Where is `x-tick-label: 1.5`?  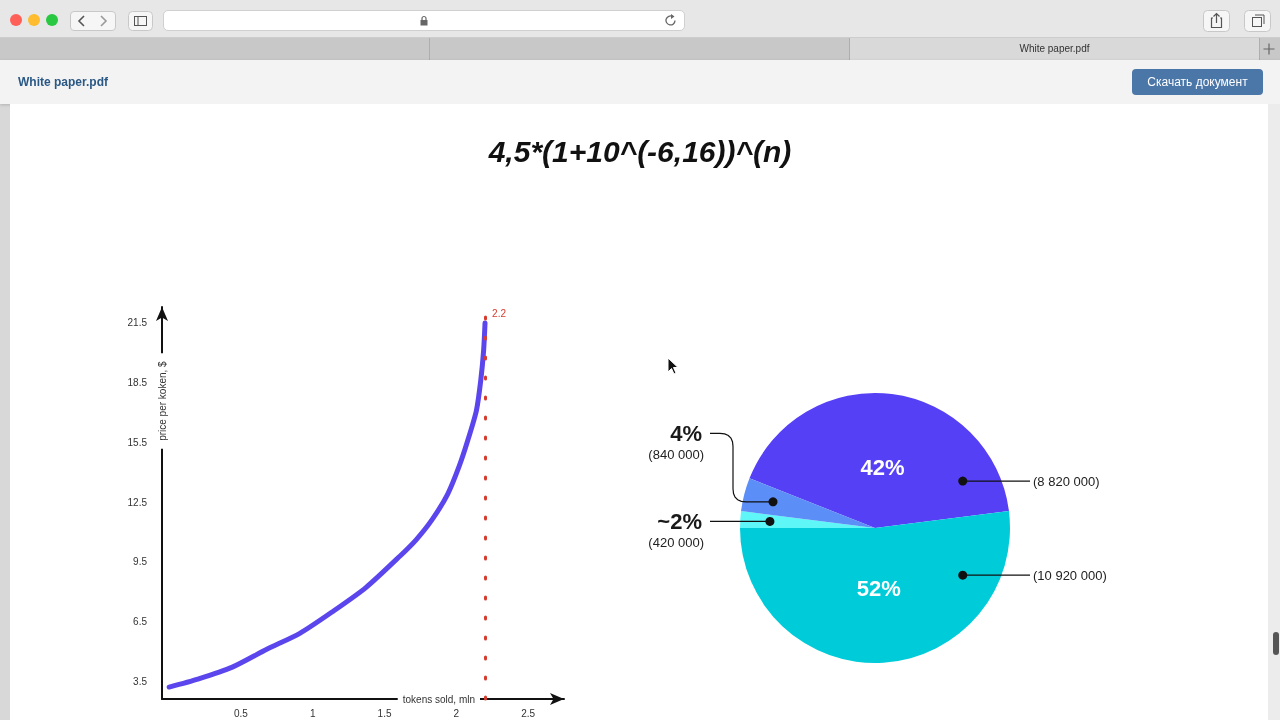 x-tick-label: 1.5 is located at coordinates (384, 713).